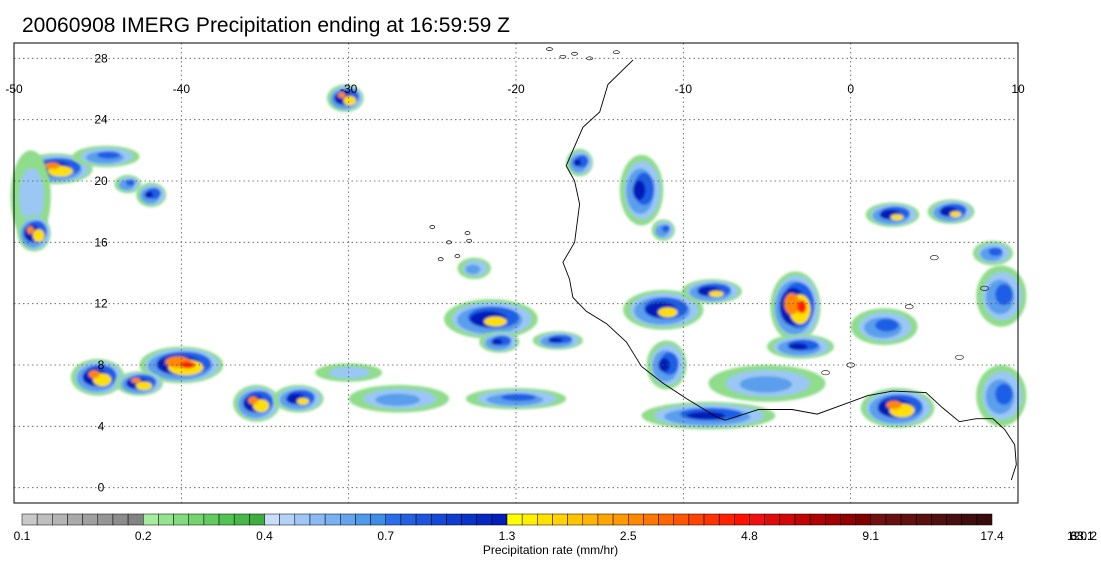 The height and width of the screenshot is (571, 1101). Describe the element at coordinates (101, 426) in the screenshot. I see `latitude-tick-label: 4` at that location.